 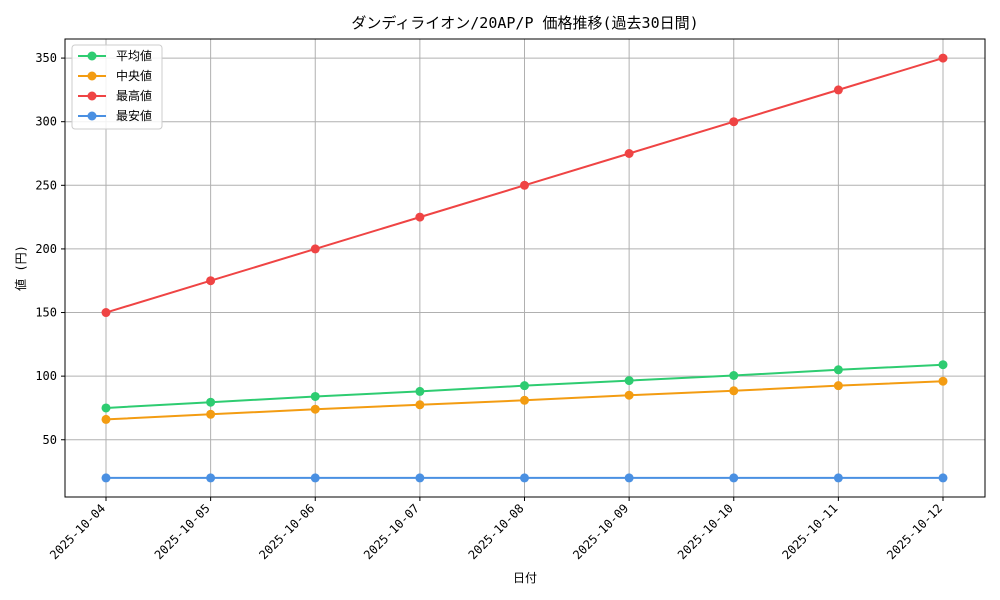 I want to click on x-tick-label: 2025-10-12, so click(x=914, y=531).